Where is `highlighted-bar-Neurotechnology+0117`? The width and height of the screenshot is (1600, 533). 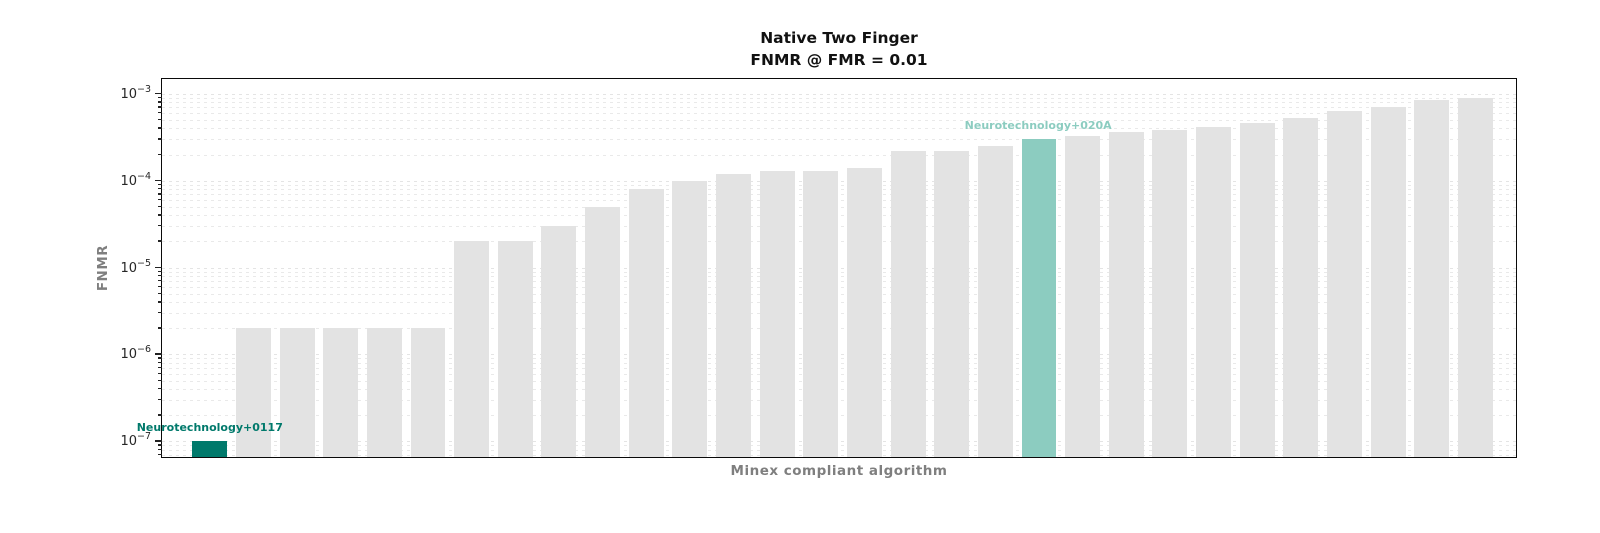
highlighted-bar-Neurotechnology+0117 is located at coordinates (210, 449).